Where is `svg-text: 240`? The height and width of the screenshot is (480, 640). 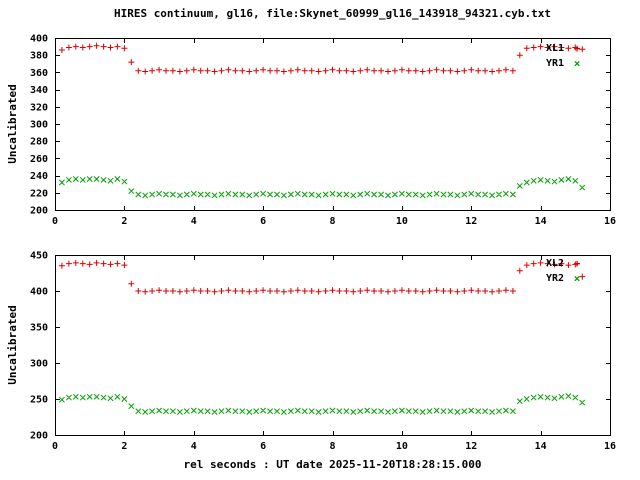 svg-text: 240 is located at coordinates (39, 176).